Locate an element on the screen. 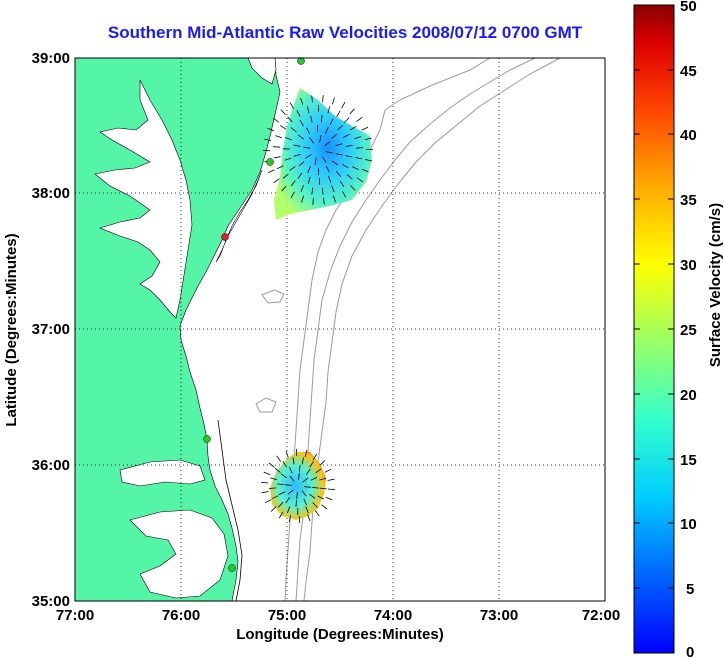 The image size is (724, 659). colorbar-tick-label: 30 is located at coordinates (688, 265).